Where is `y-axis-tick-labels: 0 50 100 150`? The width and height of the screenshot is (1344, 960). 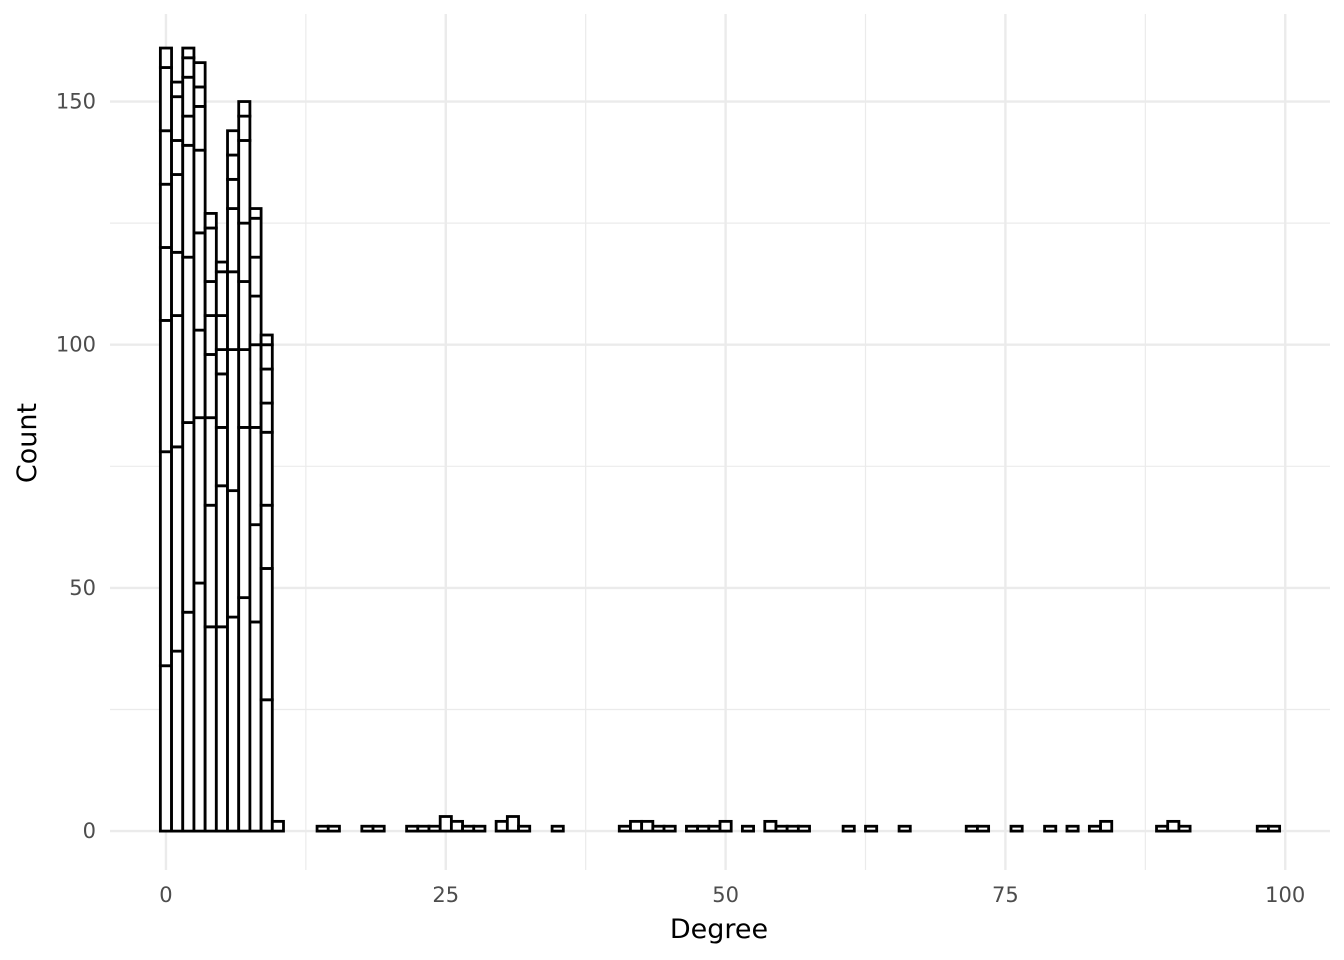
y-axis-tick-labels: 0 50 100 150 is located at coordinates (76, 467).